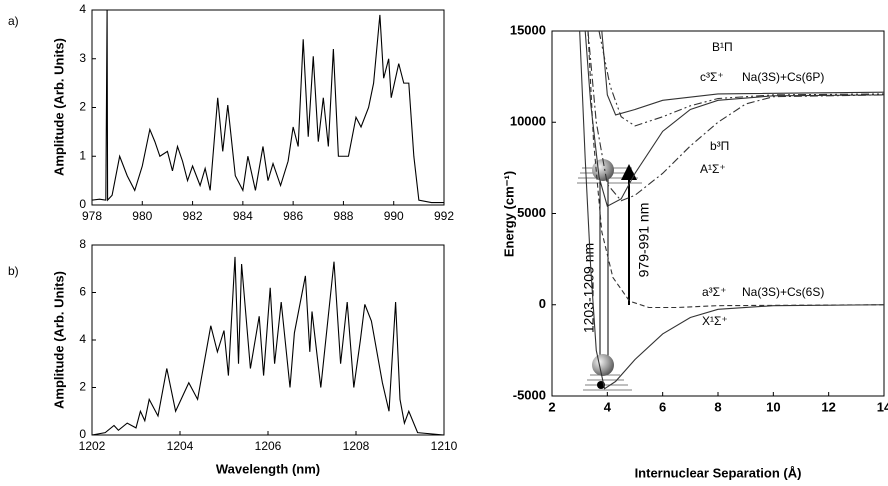 The image size is (888, 486). I want to click on x-tick-label: 986, so click(293, 216).